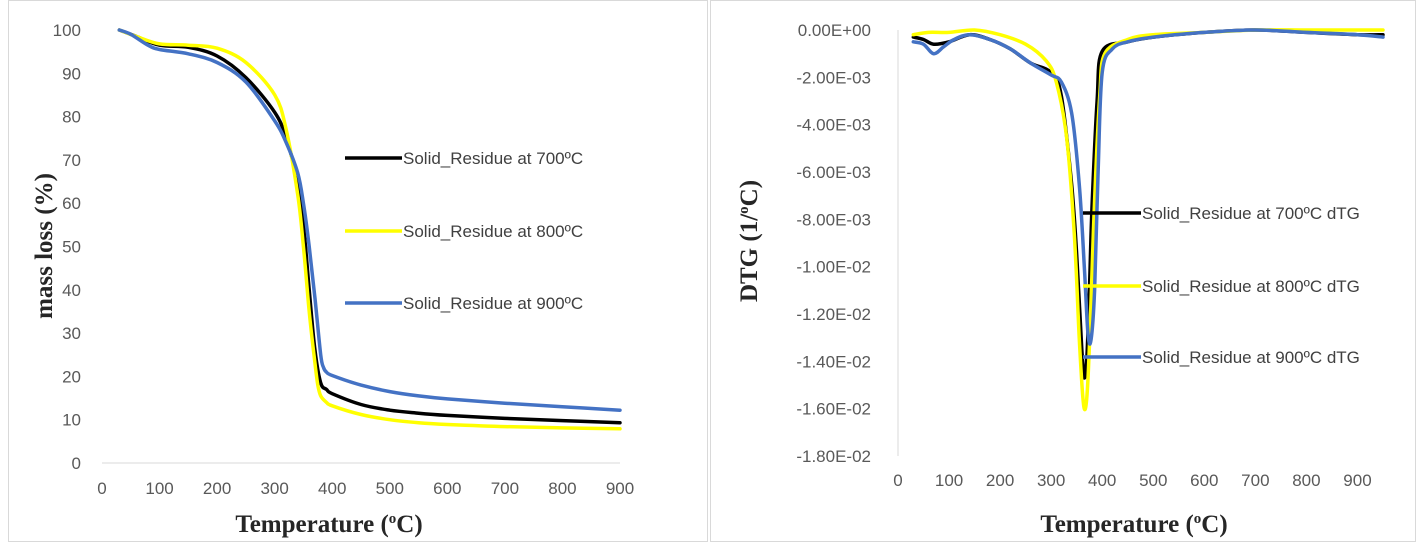 This screenshot has width=1422, height=543. What do you see at coordinates (71, 117) in the screenshot?
I see `y-tick-label: 80` at bounding box center [71, 117].